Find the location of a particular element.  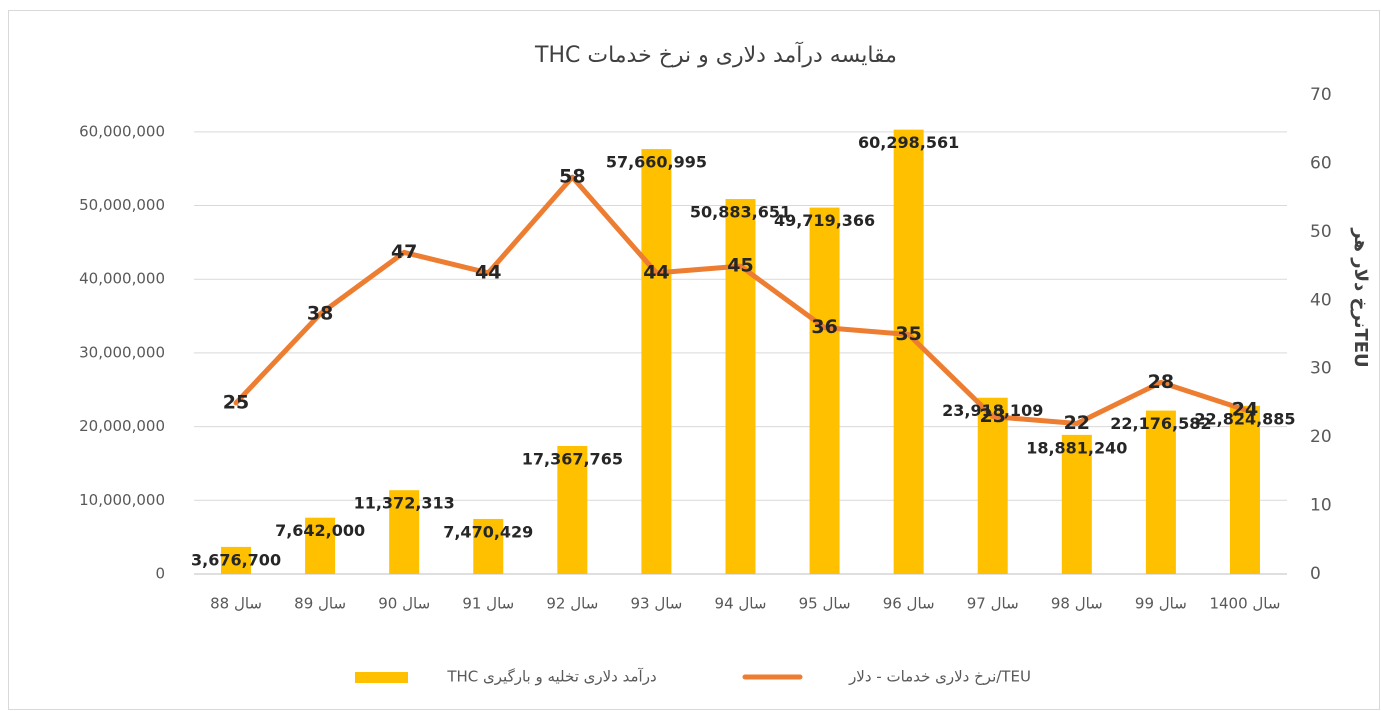

y2-tick-label: 70 is located at coordinates (1321, 95).